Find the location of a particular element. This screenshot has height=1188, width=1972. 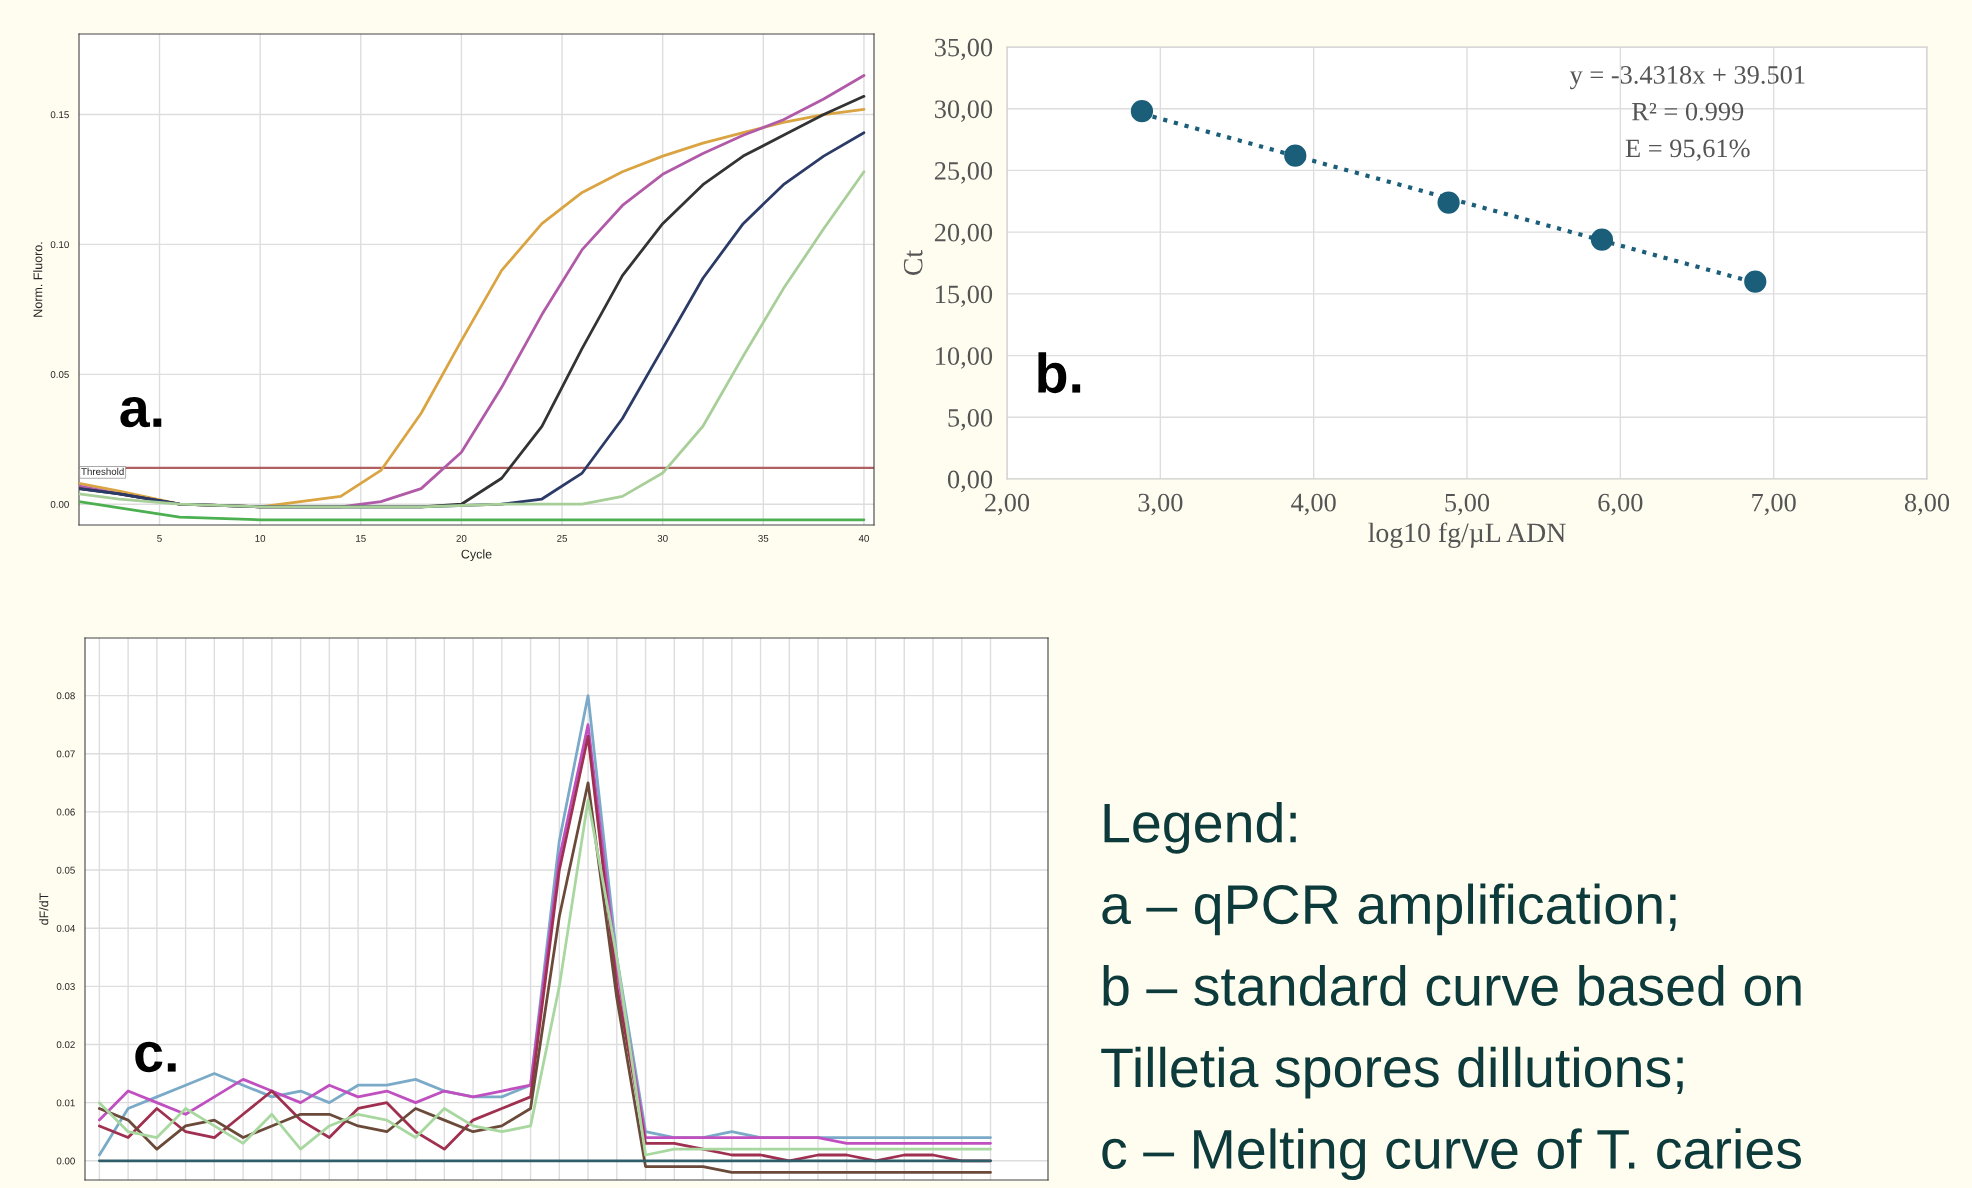

x-tick-label: 10 is located at coordinates (260, 538).